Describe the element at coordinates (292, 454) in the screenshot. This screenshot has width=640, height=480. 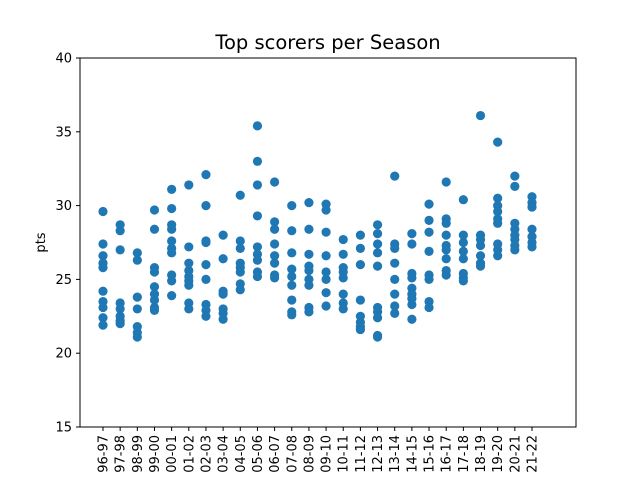
I see `x-tick-label: 07-08` at that location.